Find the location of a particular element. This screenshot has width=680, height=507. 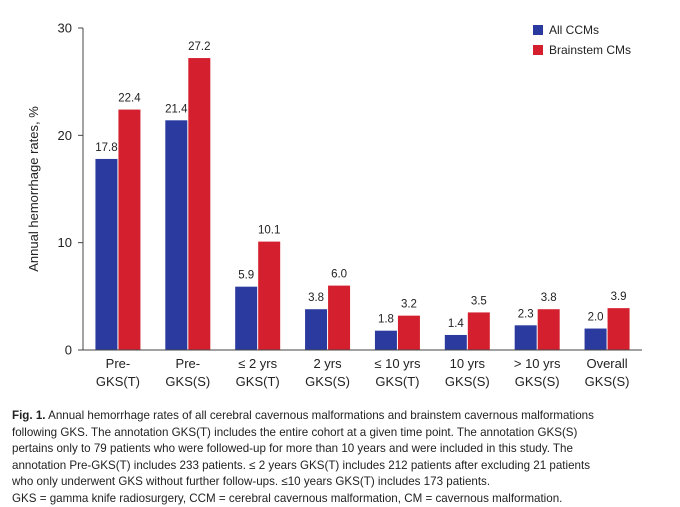

legend-swatch-brainstem-cms is located at coordinates (538, 50).